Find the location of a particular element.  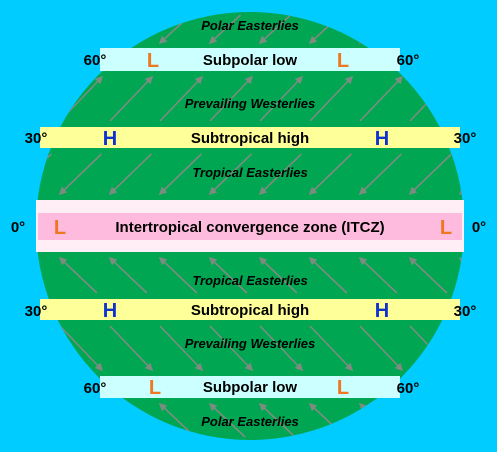

north-trades-label: Tropical Easterlies is located at coordinates (249, 172).